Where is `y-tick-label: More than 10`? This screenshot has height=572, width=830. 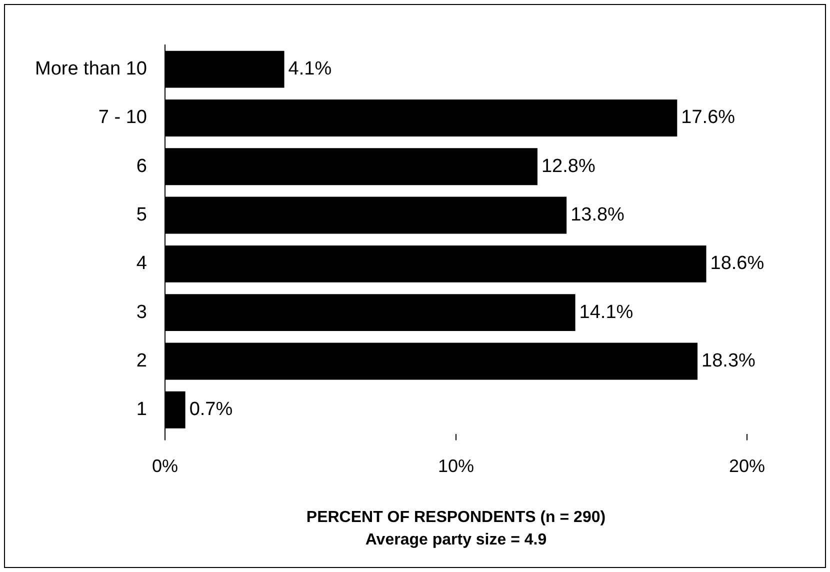
y-tick-label: More than 10 is located at coordinates (90, 69).